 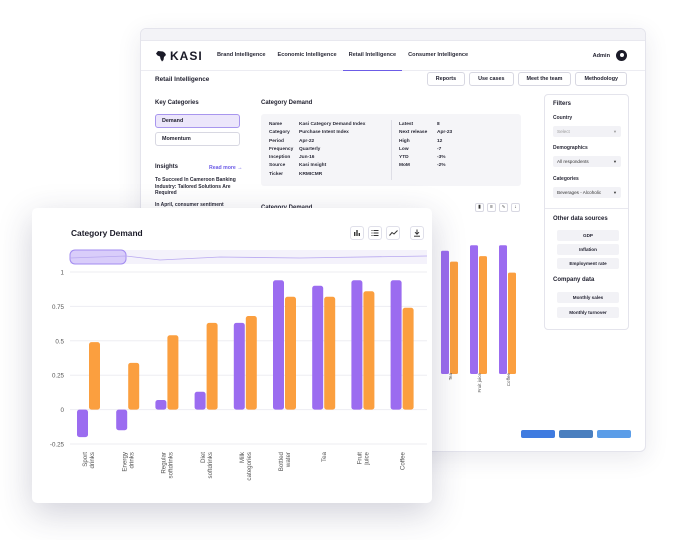 What do you see at coordinates (318, 347) in the screenshot?
I see `bar-series-1-tea` at bounding box center [318, 347].